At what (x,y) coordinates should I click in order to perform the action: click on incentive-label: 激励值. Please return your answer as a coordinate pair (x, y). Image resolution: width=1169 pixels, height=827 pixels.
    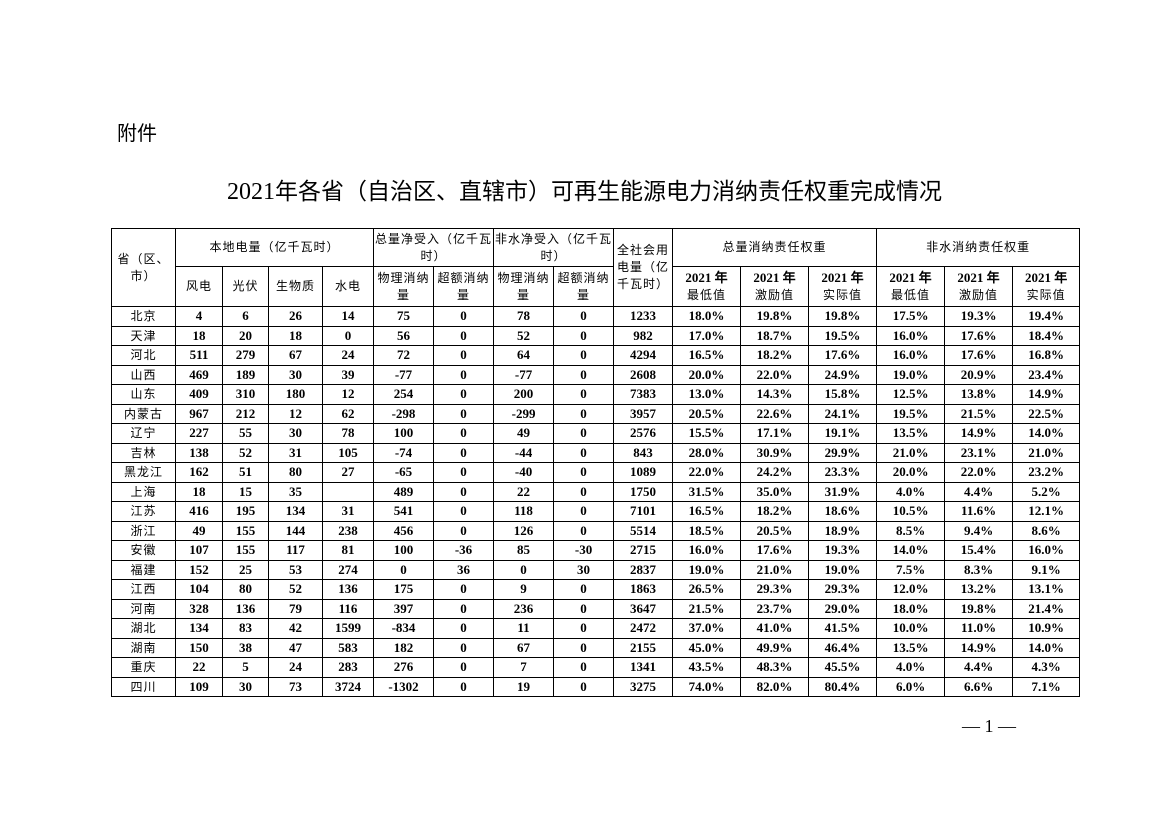
    Looking at the image, I should click on (979, 295).